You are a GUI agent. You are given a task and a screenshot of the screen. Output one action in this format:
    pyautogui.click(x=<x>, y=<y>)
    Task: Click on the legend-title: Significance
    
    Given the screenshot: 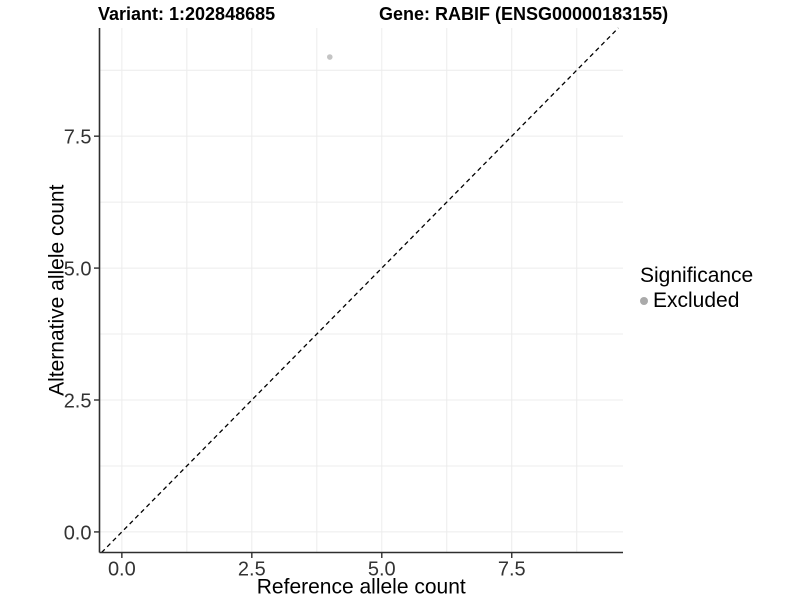 What is the action you would take?
    pyautogui.click(x=697, y=275)
    